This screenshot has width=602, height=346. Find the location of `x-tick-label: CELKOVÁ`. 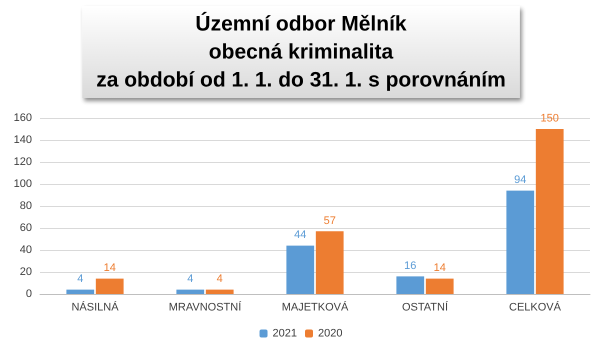

x-tick-label: CELKOVÁ is located at coordinates (535, 307).